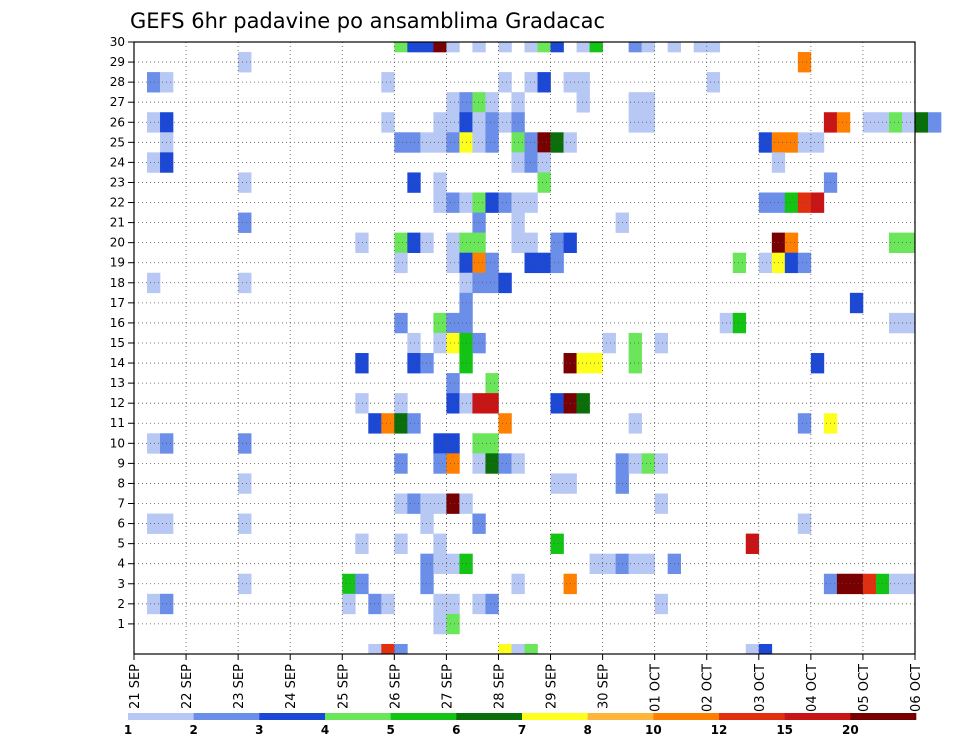  Describe the element at coordinates (121, 564) in the screenshot. I see `y-tick-label: 4` at that location.